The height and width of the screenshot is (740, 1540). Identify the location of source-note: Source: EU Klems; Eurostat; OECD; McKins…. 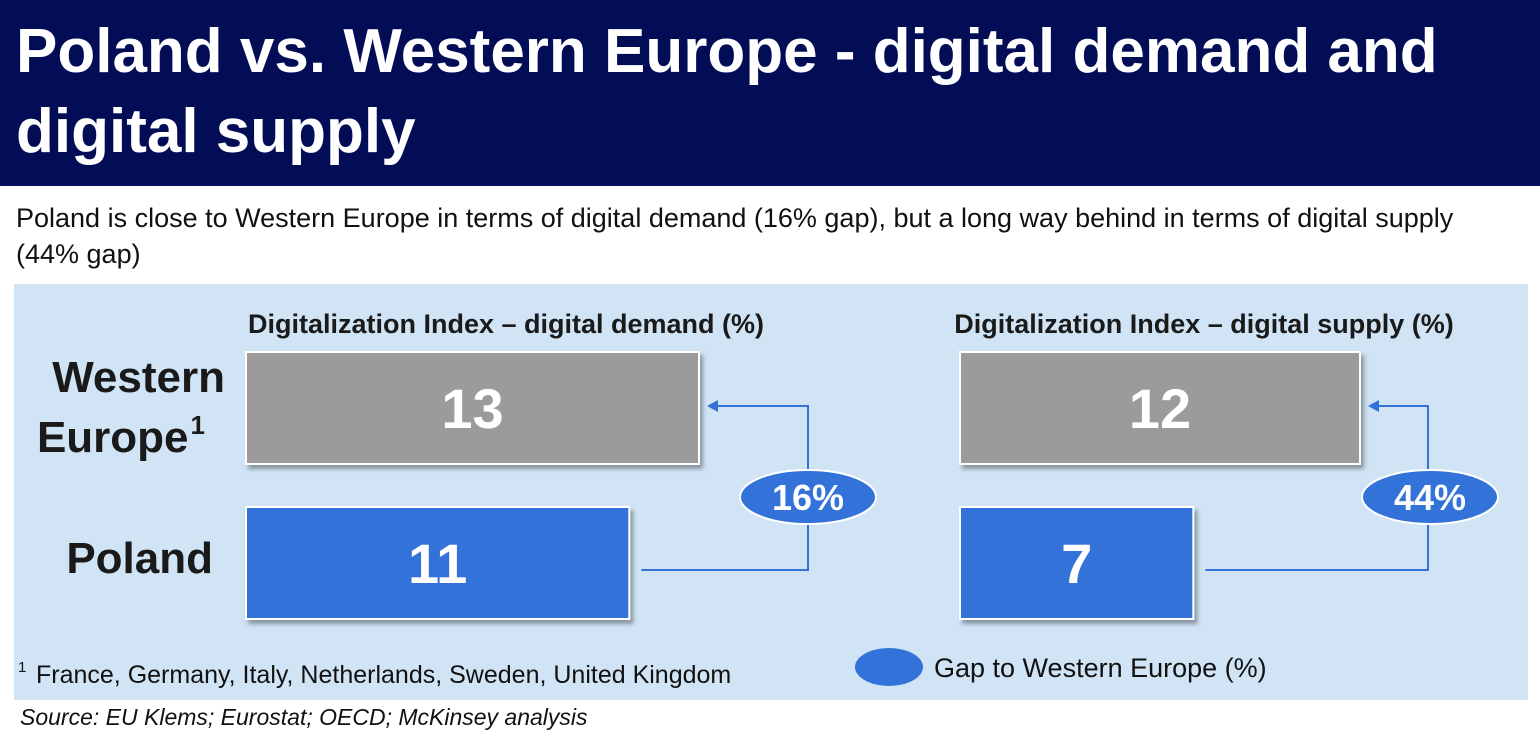
(304, 717).